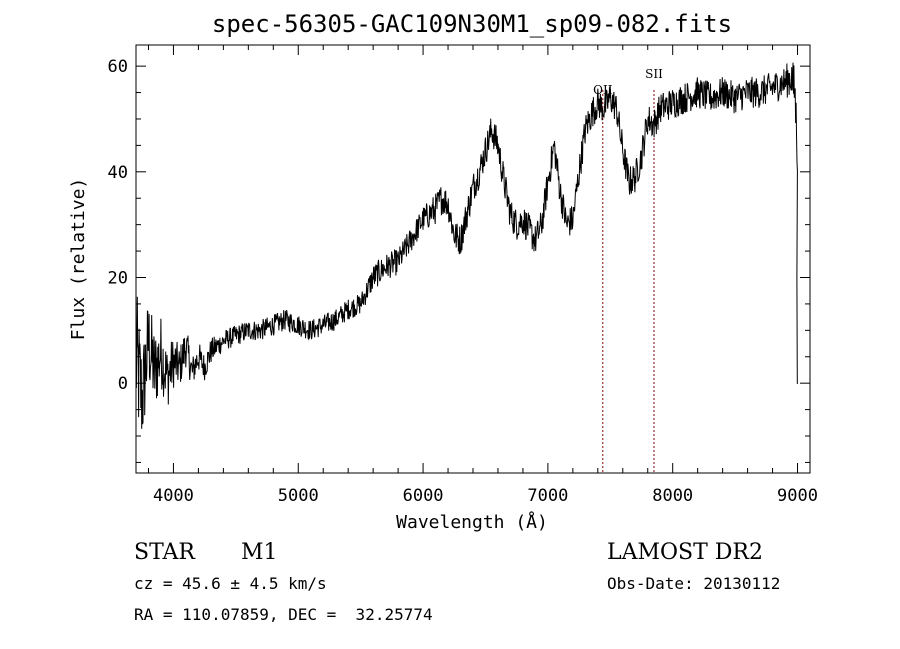 This screenshot has height=649, width=900. What do you see at coordinates (164, 552) in the screenshot?
I see `object-class: STAR` at bounding box center [164, 552].